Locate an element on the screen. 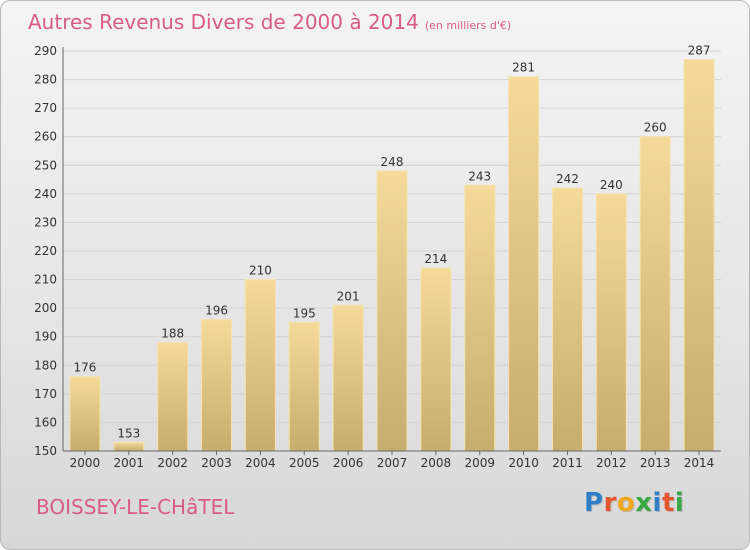 The image size is (750, 550). bar-2005 is located at coordinates (304, 386).